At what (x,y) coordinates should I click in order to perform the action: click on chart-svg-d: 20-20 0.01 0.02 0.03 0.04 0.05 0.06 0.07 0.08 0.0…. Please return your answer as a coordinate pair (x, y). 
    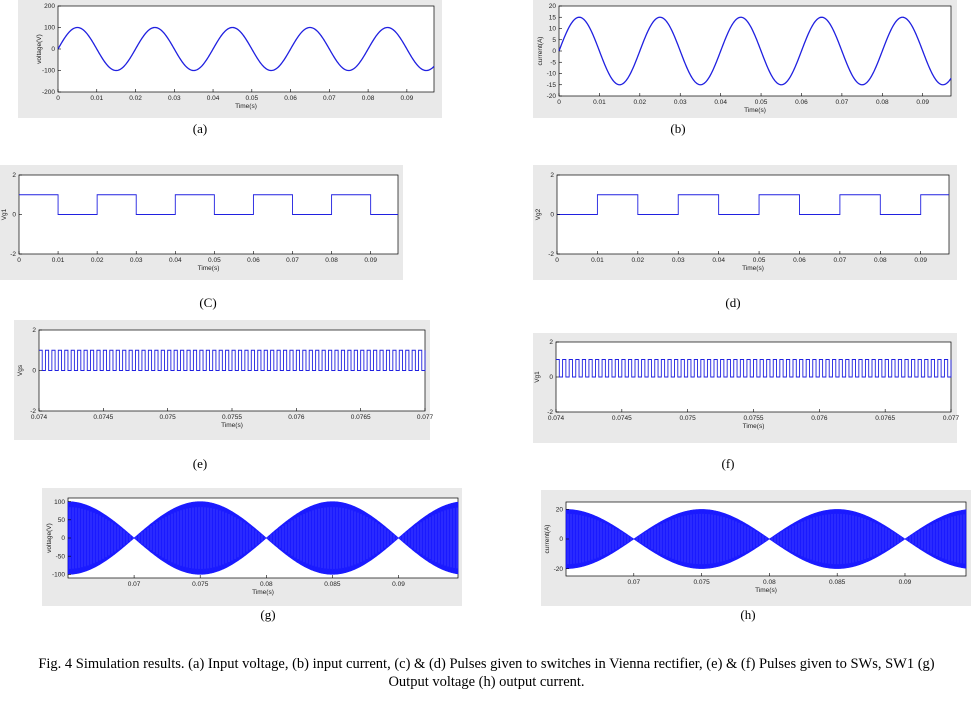
    Looking at the image, I should click on (742, 222).